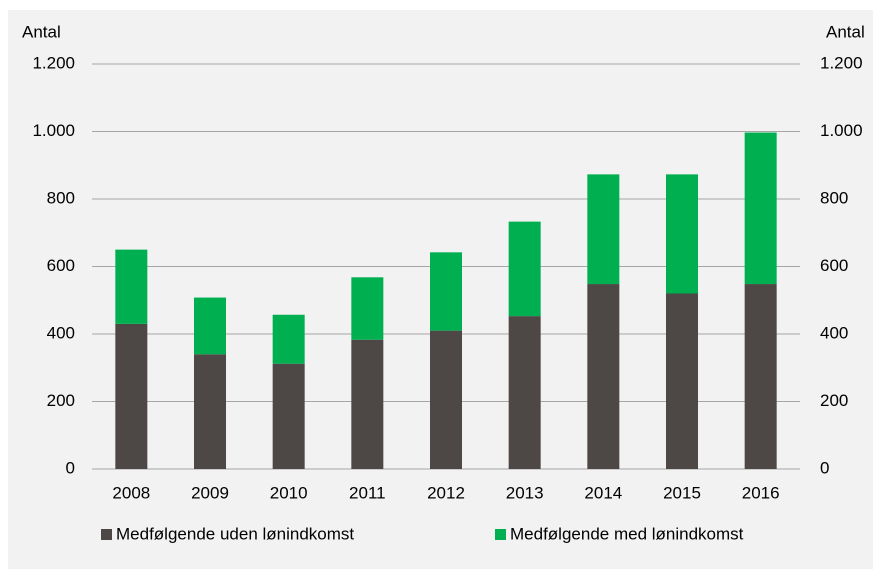  I want to click on y2-tick-label: 600, so click(834, 265).